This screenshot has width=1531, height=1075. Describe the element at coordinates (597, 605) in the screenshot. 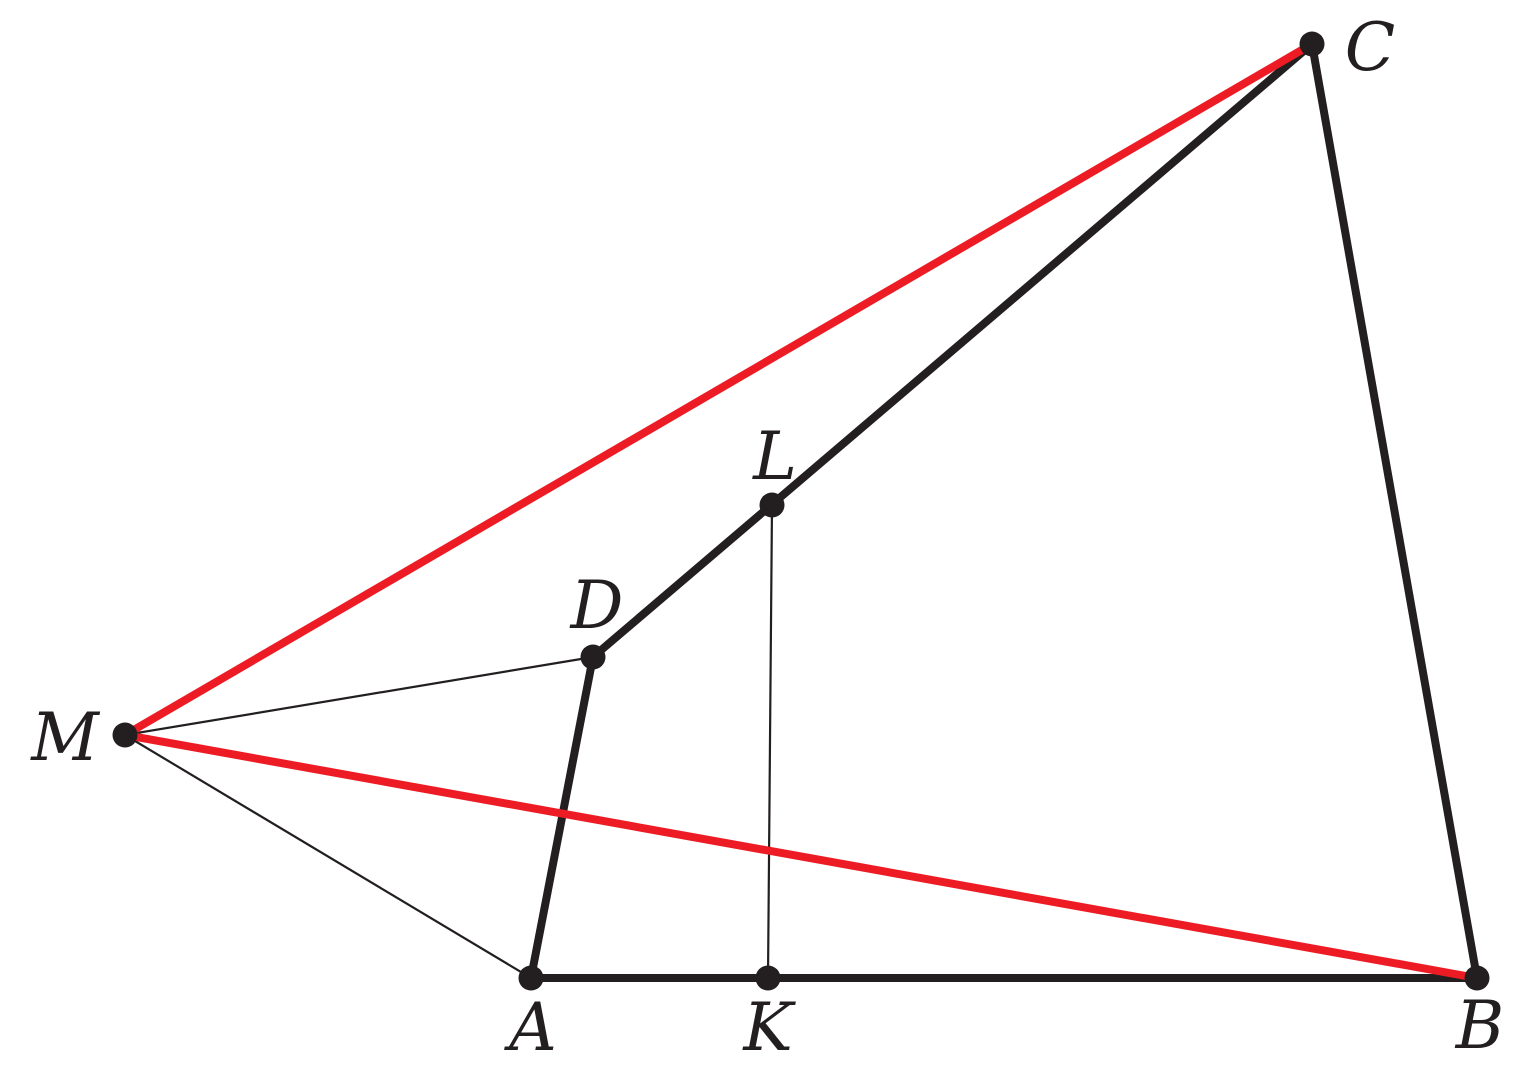

I see `label-D: D` at that location.